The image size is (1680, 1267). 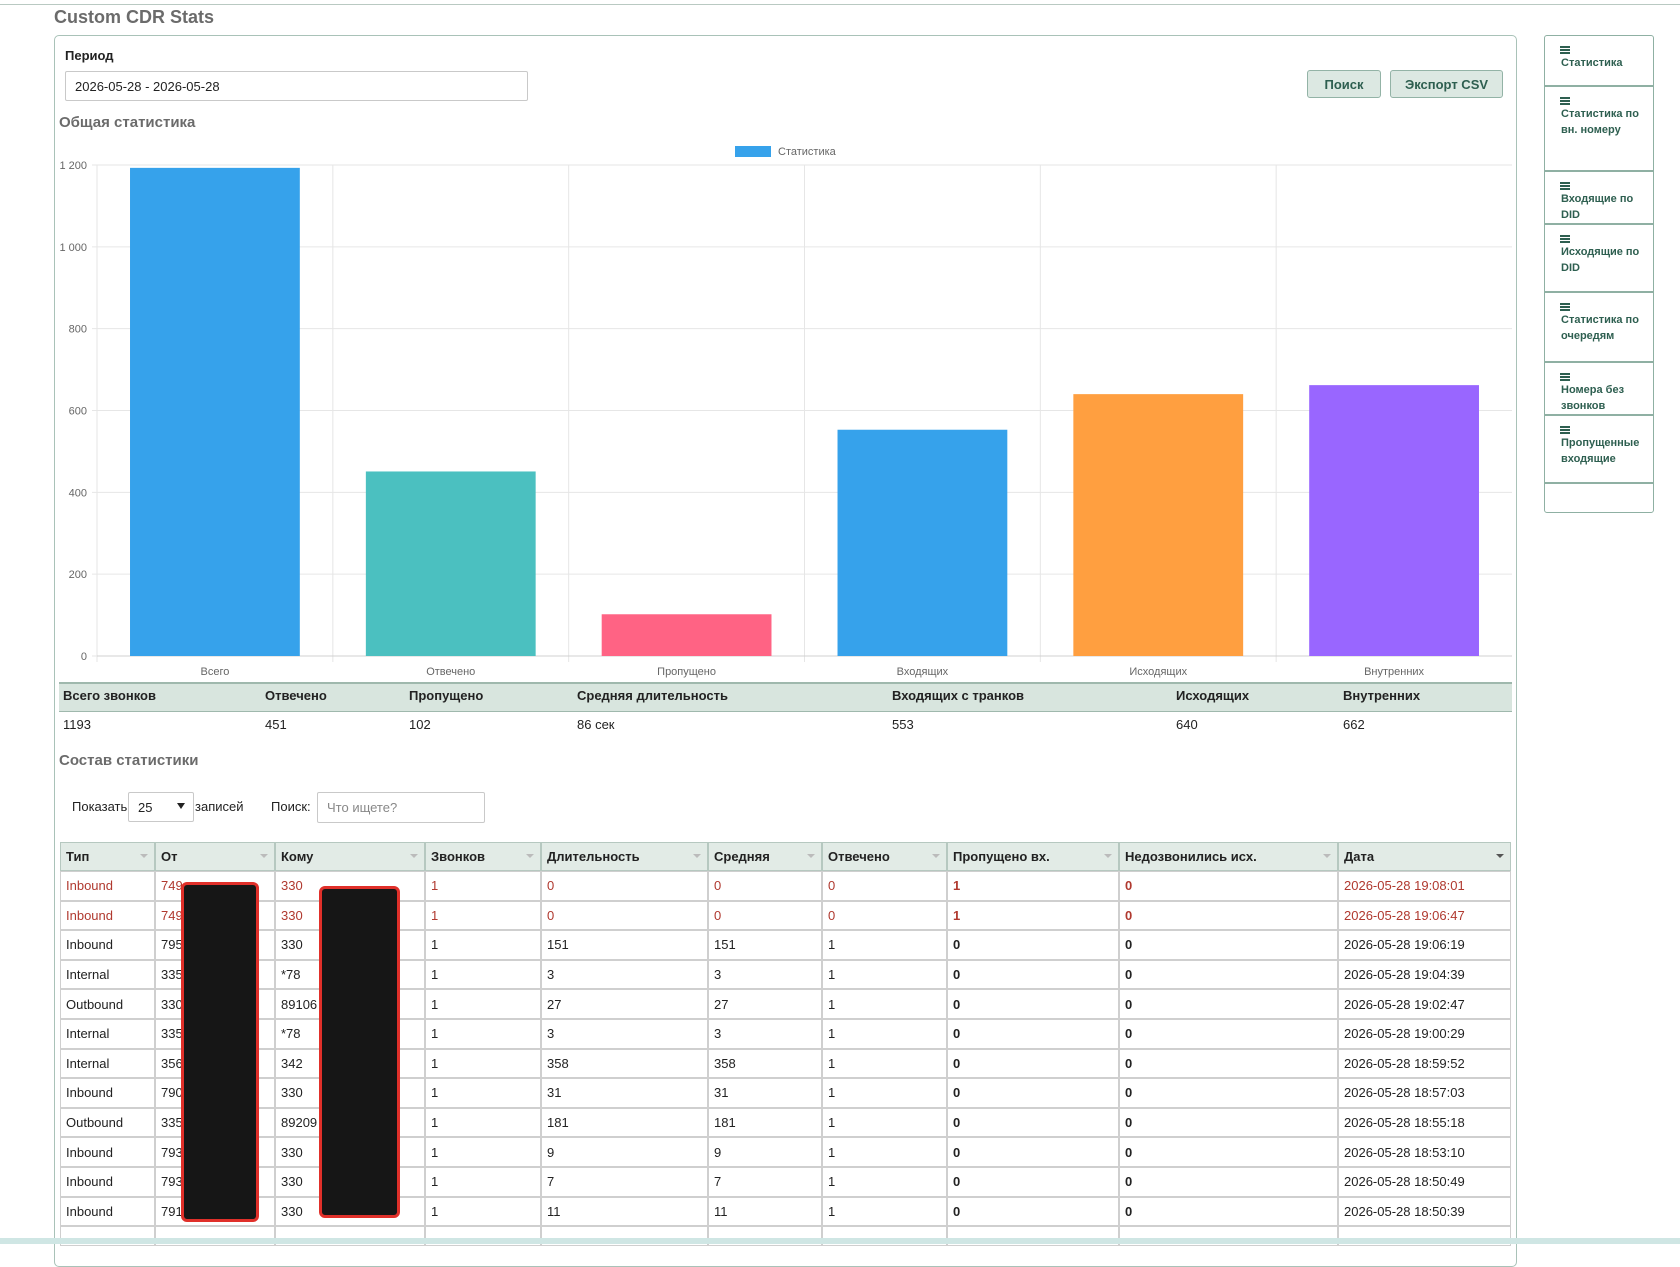 What do you see at coordinates (77, 724) in the screenshot?
I see `summary-value: 1193` at bounding box center [77, 724].